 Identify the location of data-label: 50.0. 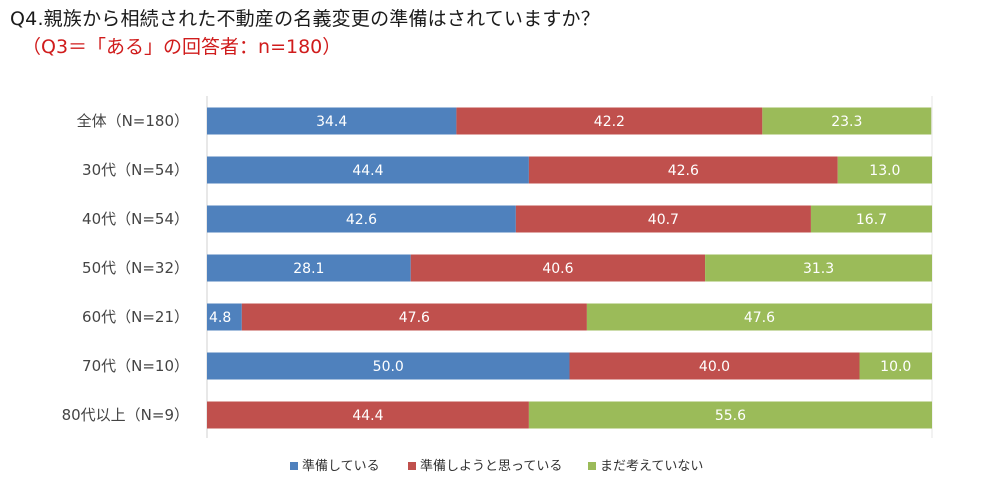
(388, 367).